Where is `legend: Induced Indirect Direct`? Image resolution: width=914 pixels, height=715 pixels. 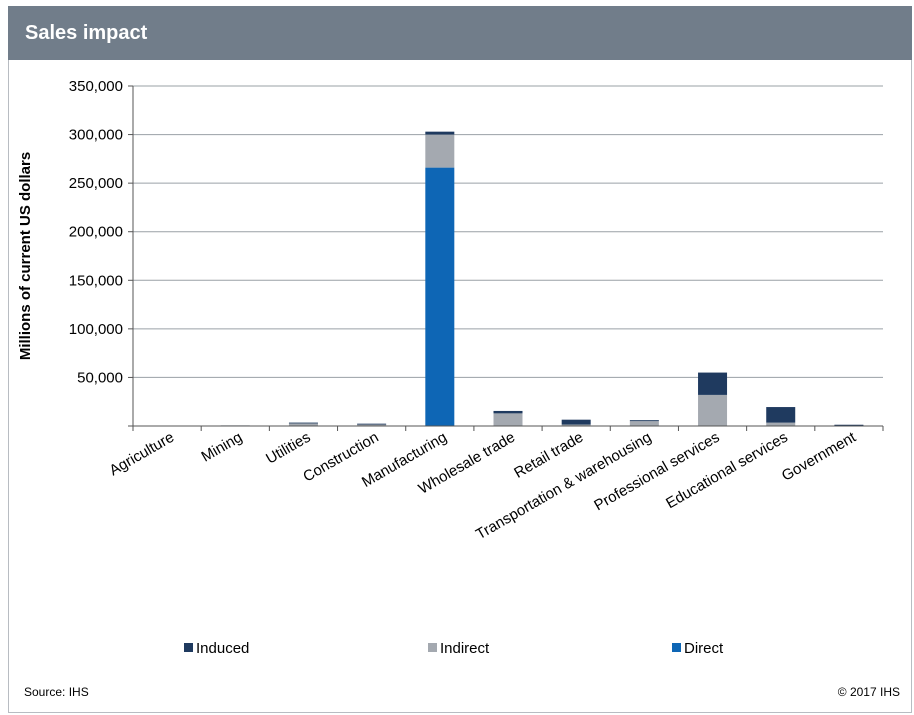 legend: Induced Indirect Direct is located at coordinates (454, 648).